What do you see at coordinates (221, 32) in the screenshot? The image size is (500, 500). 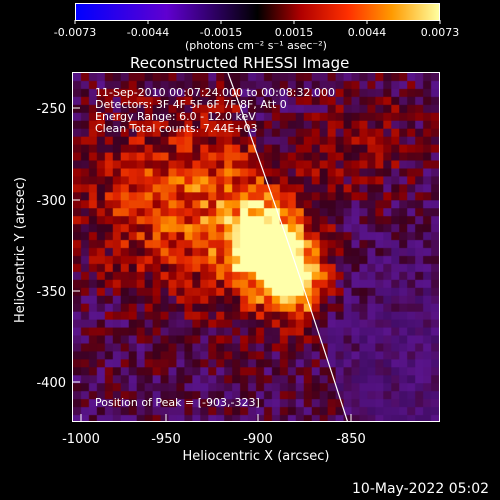 I see `colorbar-tick-label: -0.0015` at bounding box center [221, 32].